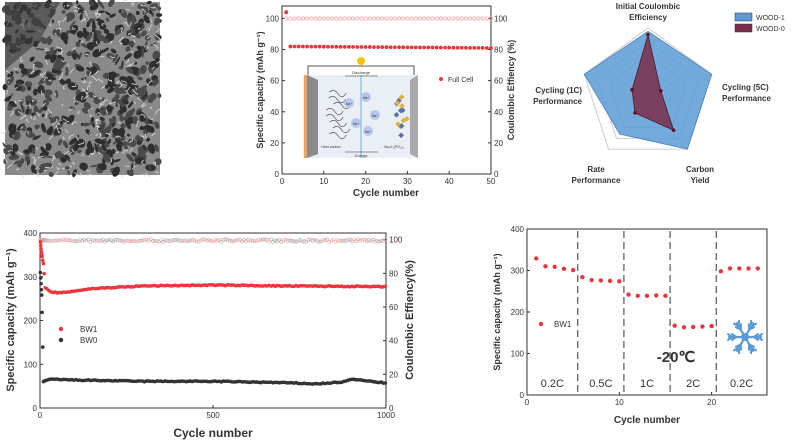 Image resolution: width=800 pixels, height=443 pixels. I want to click on y-tick-label: 100, so click(31, 364).